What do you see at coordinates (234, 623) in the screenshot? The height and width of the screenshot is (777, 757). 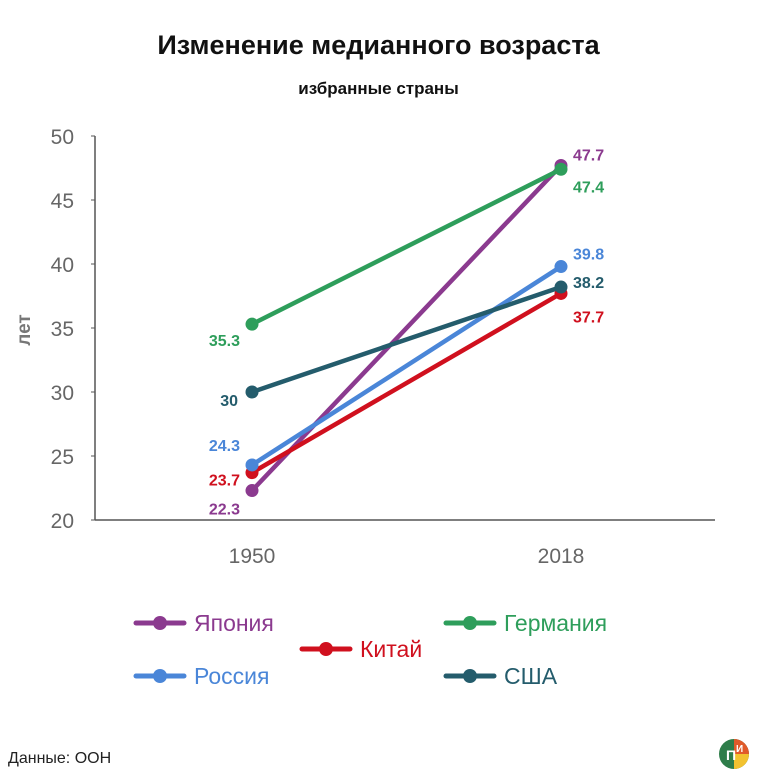 I see `legend-label: Япония` at bounding box center [234, 623].